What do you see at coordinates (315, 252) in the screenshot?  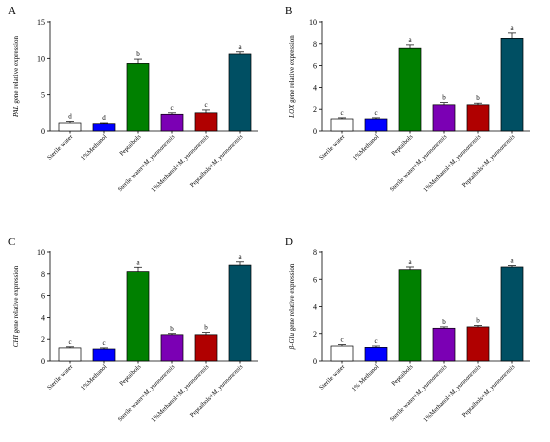 I see `y-tick-label: 8` at bounding box center [315, 252].